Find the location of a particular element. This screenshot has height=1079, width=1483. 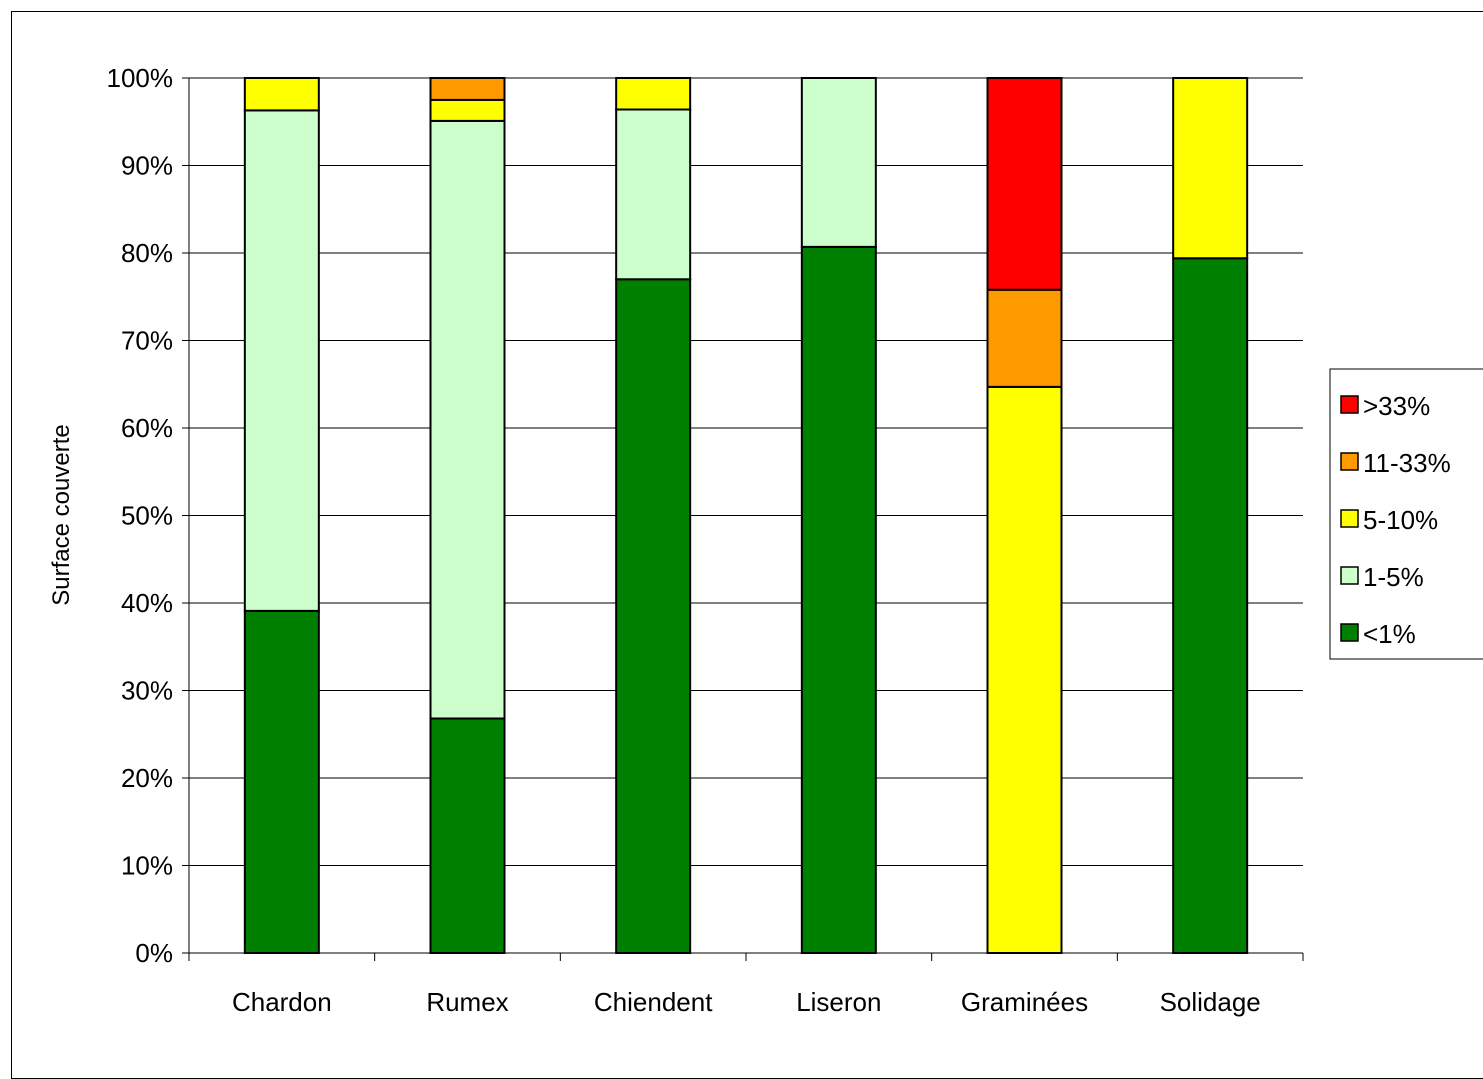

y-tick-labels: 0% 10% 20% 30% 40% 50% 60% 70% 80% 90% 100% is located at coordinates (140, 515).